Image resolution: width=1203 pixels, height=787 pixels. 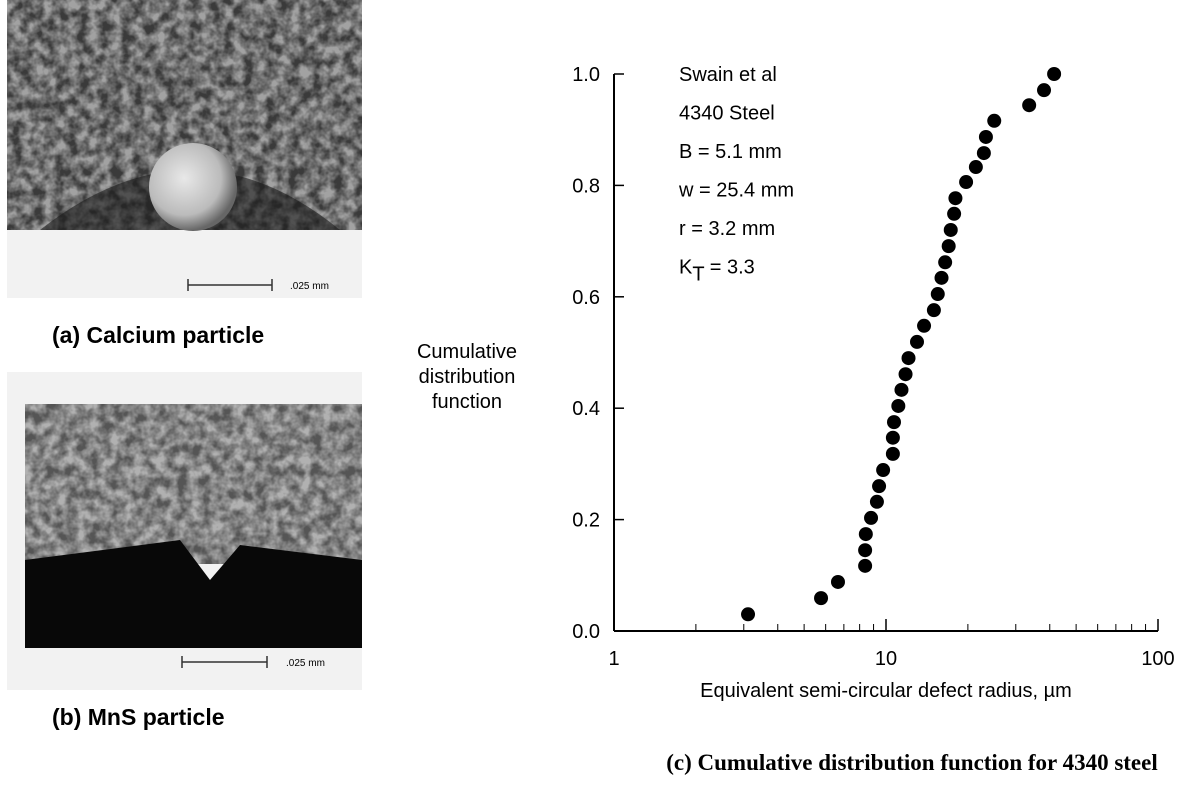 What do you see at coordinates (1157, 659) in the screenshot?
I see `x-tick-label: 100` at bounding box center [1157, 659].